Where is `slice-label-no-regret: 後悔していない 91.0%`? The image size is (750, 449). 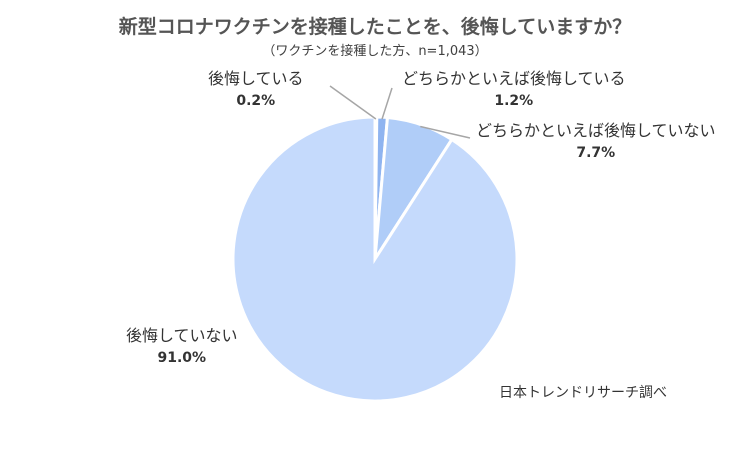 slice-label-no-regret: 後悔していない 91.0% is located at coordinates (182, 347).